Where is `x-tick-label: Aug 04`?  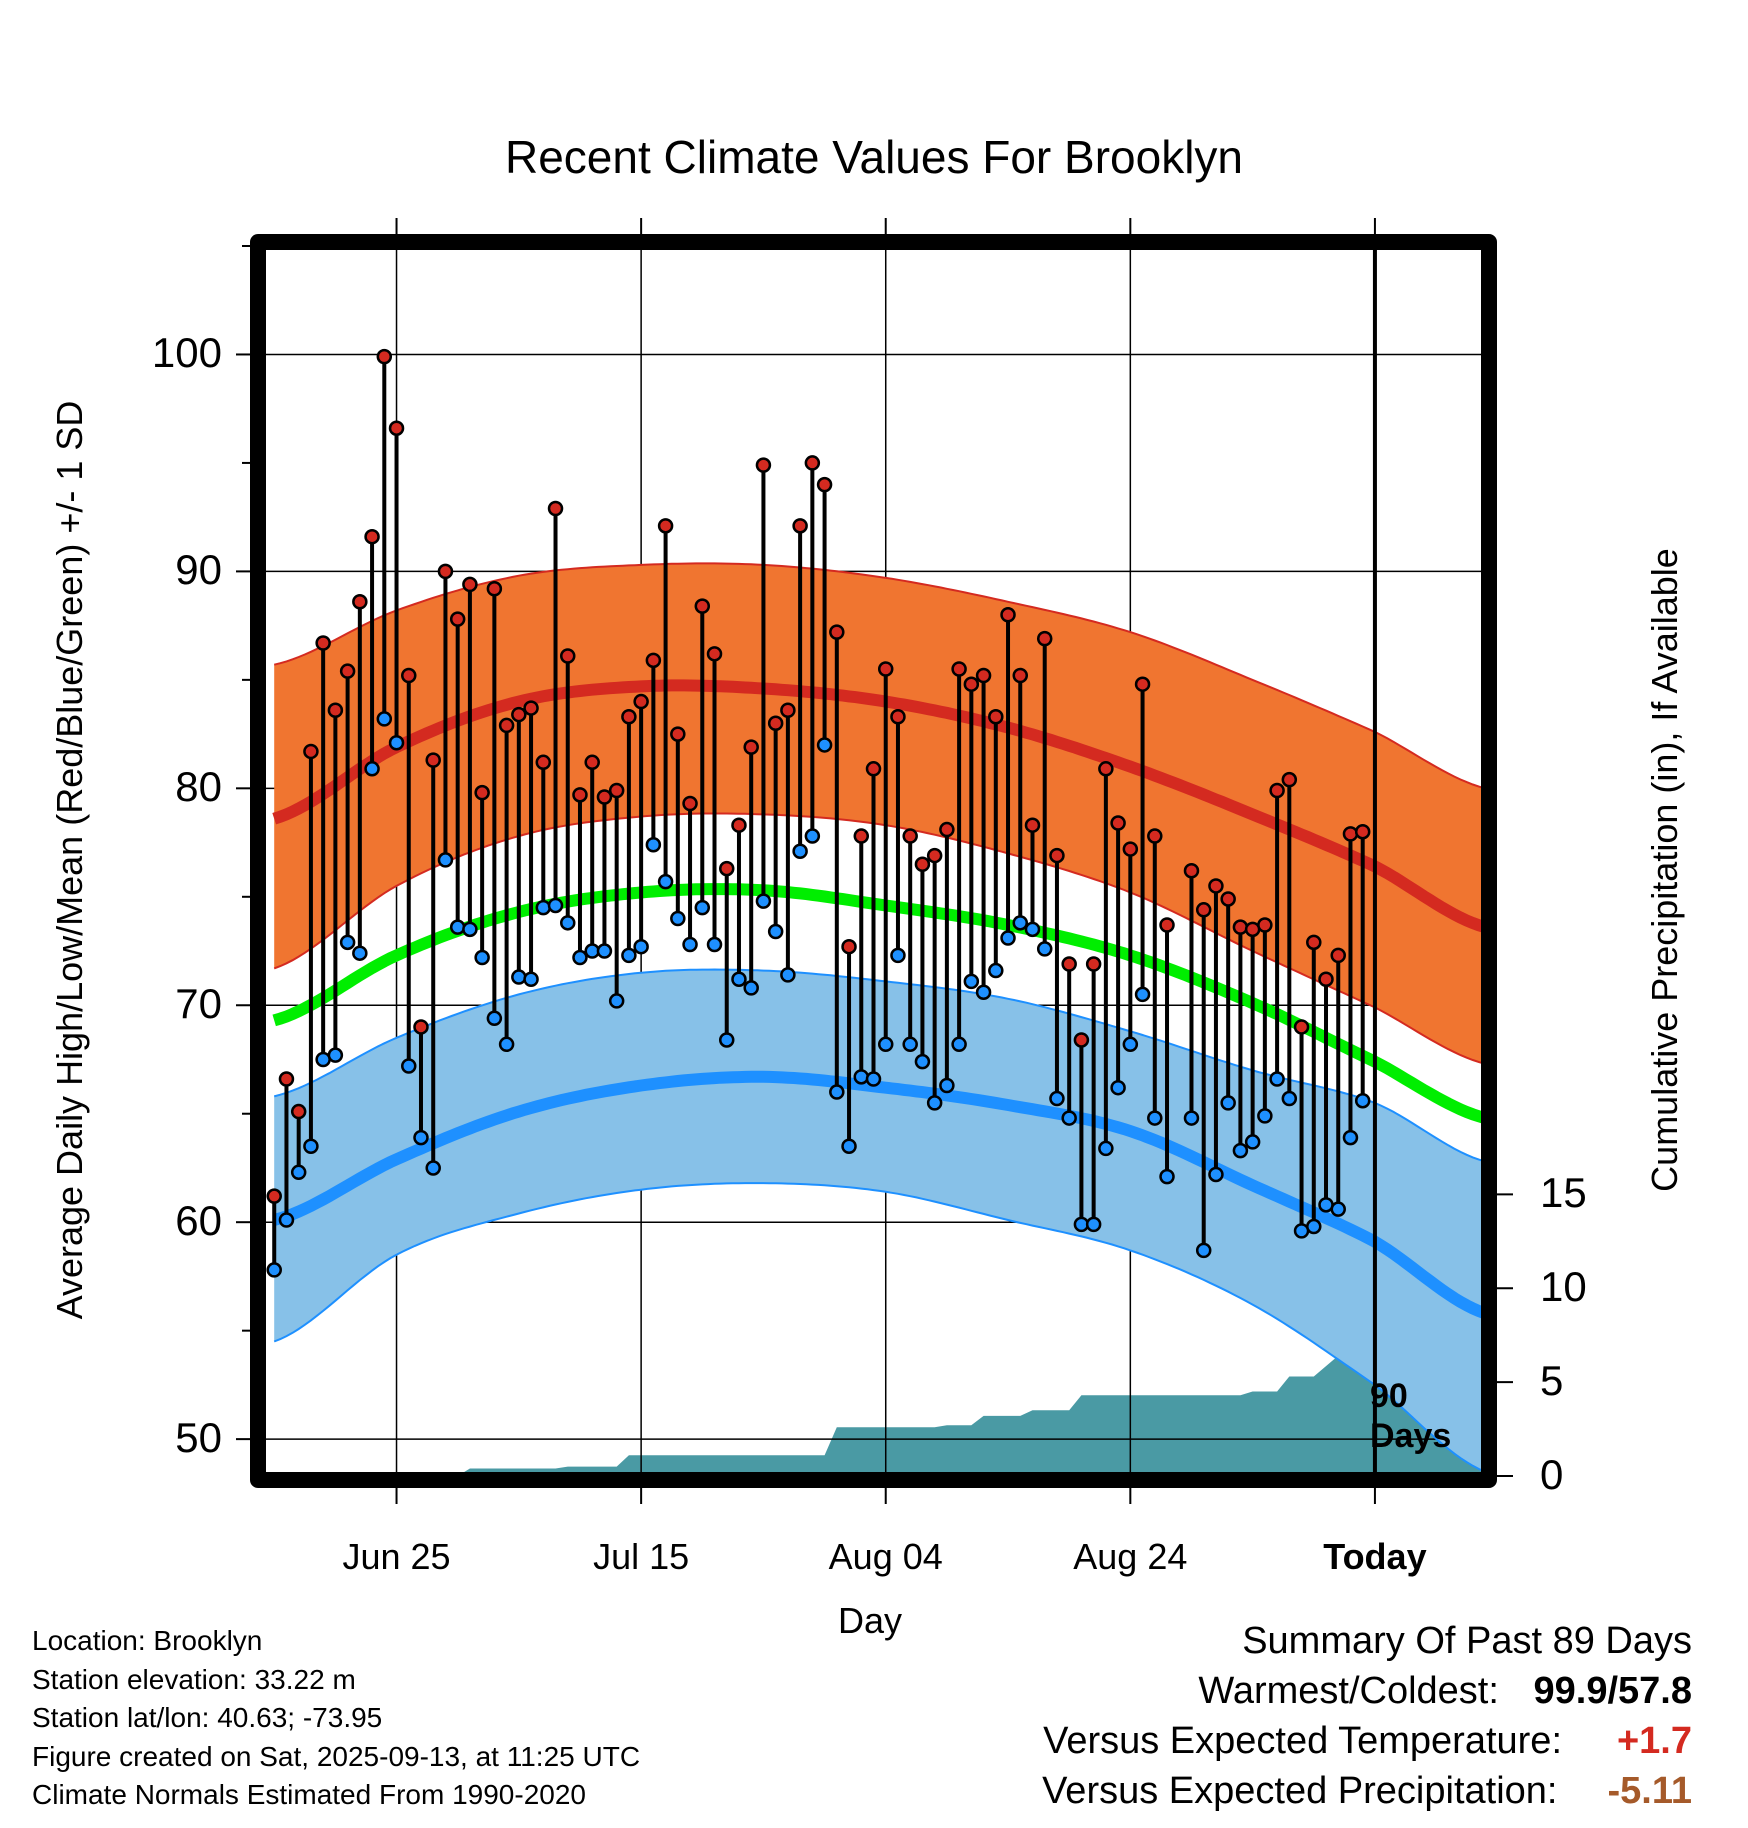 x-tick-label: Aug 04 is located at coordinates (885, 1556).